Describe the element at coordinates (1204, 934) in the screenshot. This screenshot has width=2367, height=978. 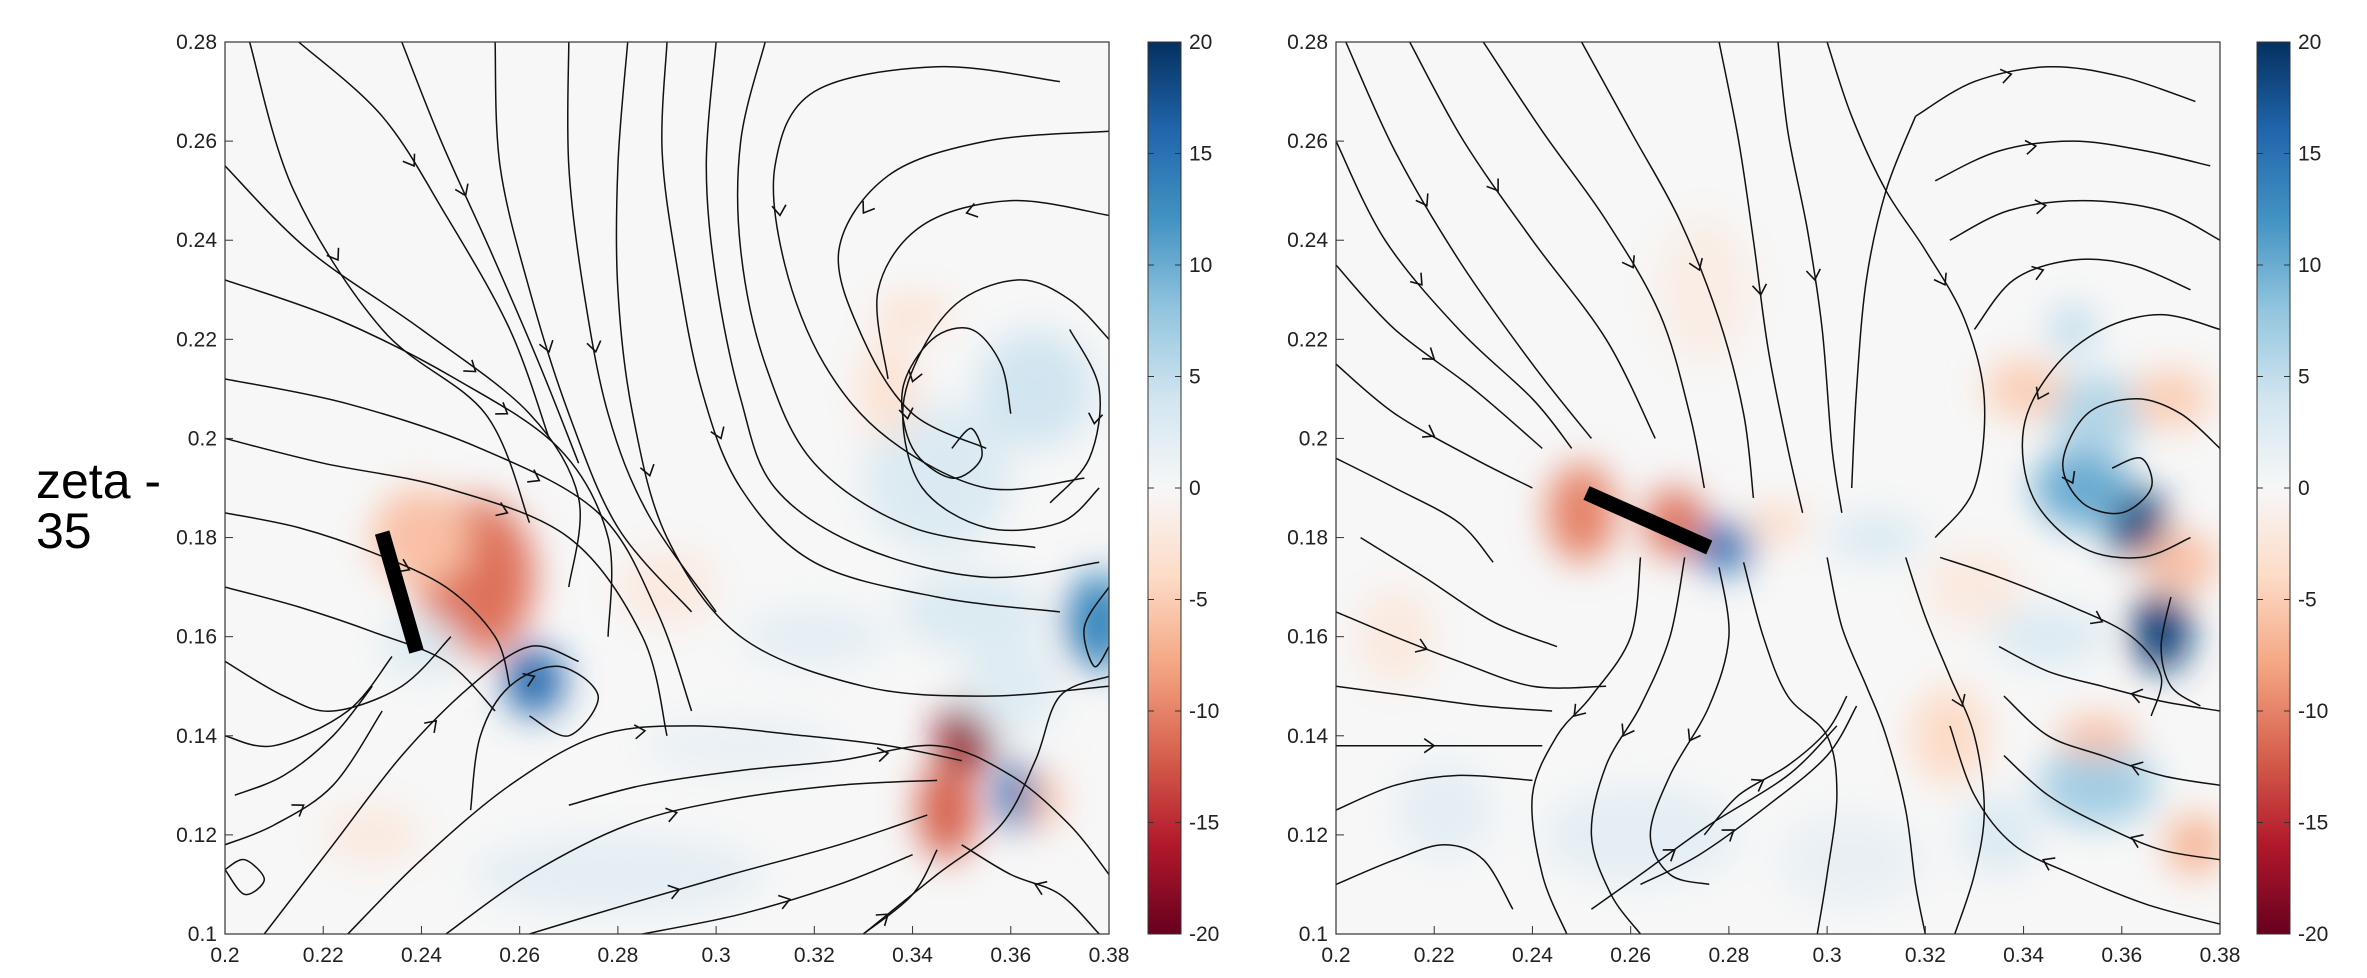
I see `colorbar-tick-label: -20` at that location.